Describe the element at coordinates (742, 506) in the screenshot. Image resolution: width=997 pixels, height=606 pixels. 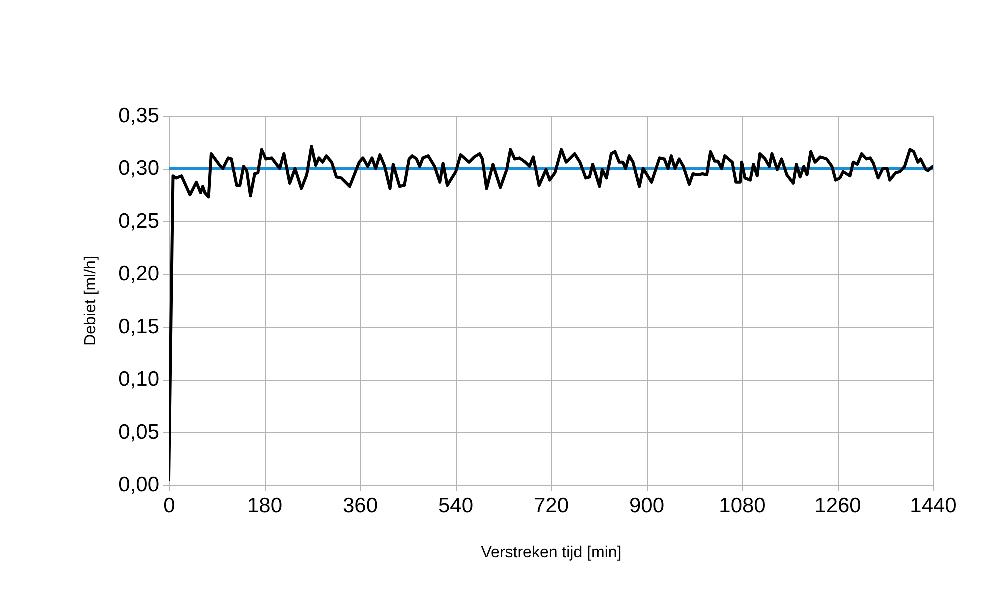
I see `x-tick-label: 1080` at that location.